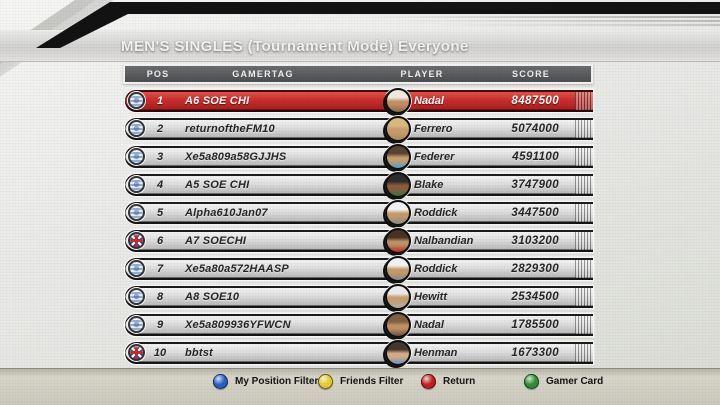 This screenshot has height=405, width=720. What do you see at coordinates (359, 157) in the screenshot?
I see `leaderboard-row: 3 Xe5a809a58GJJHS Federer 4591100` at bounding box center [359, 157].